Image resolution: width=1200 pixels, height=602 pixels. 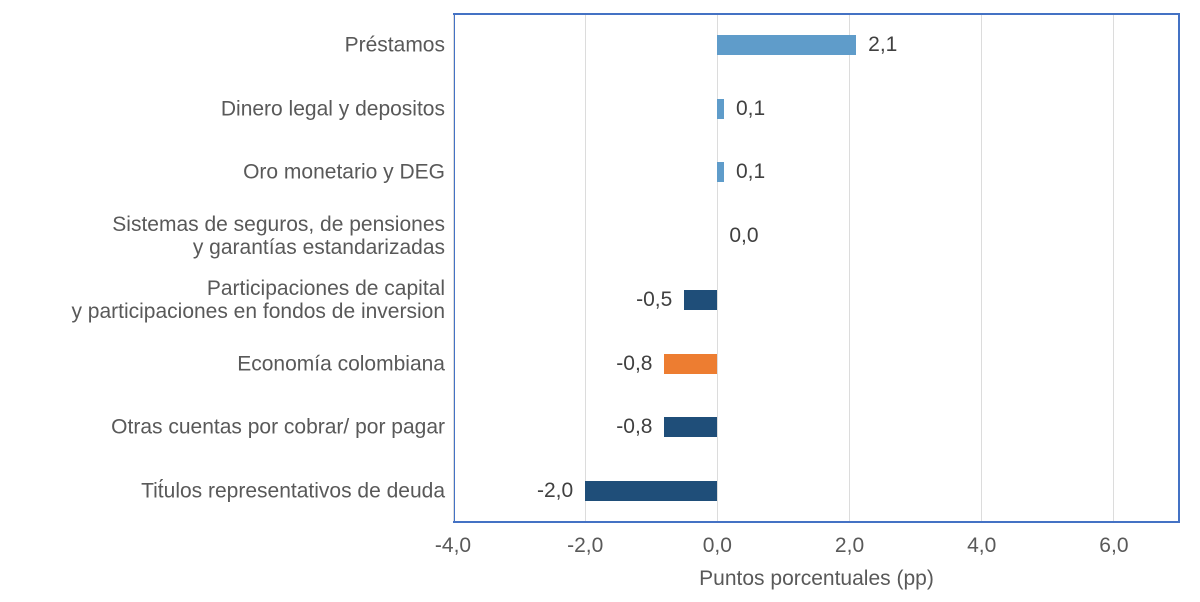 What do you see at coordinates (1114, 545) in the screenshot?
I see `x-tick-label: 6,0` at bounding box center [1114, 545].